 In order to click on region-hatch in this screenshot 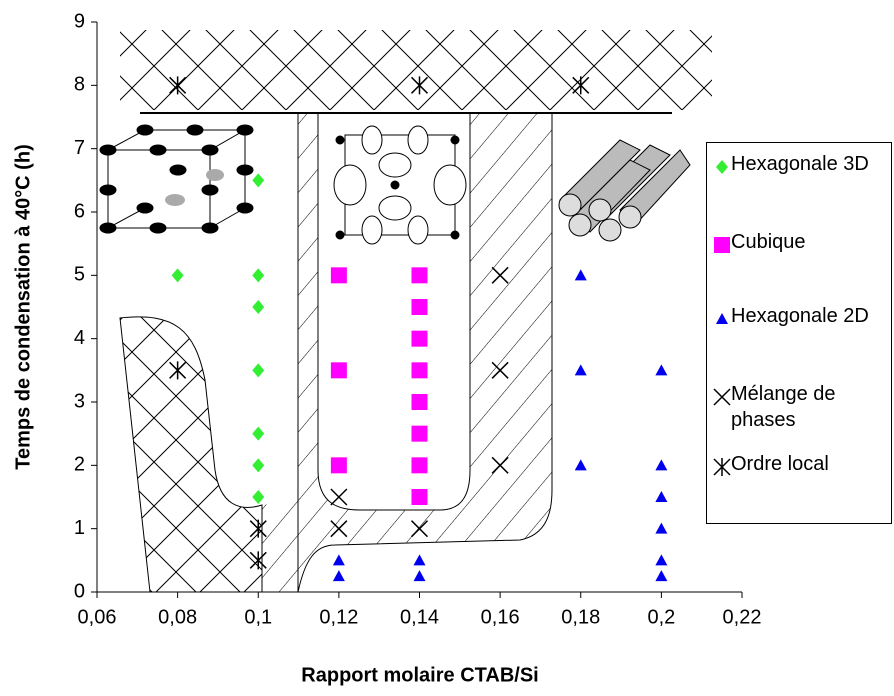, I will do `click(280, 546)`.